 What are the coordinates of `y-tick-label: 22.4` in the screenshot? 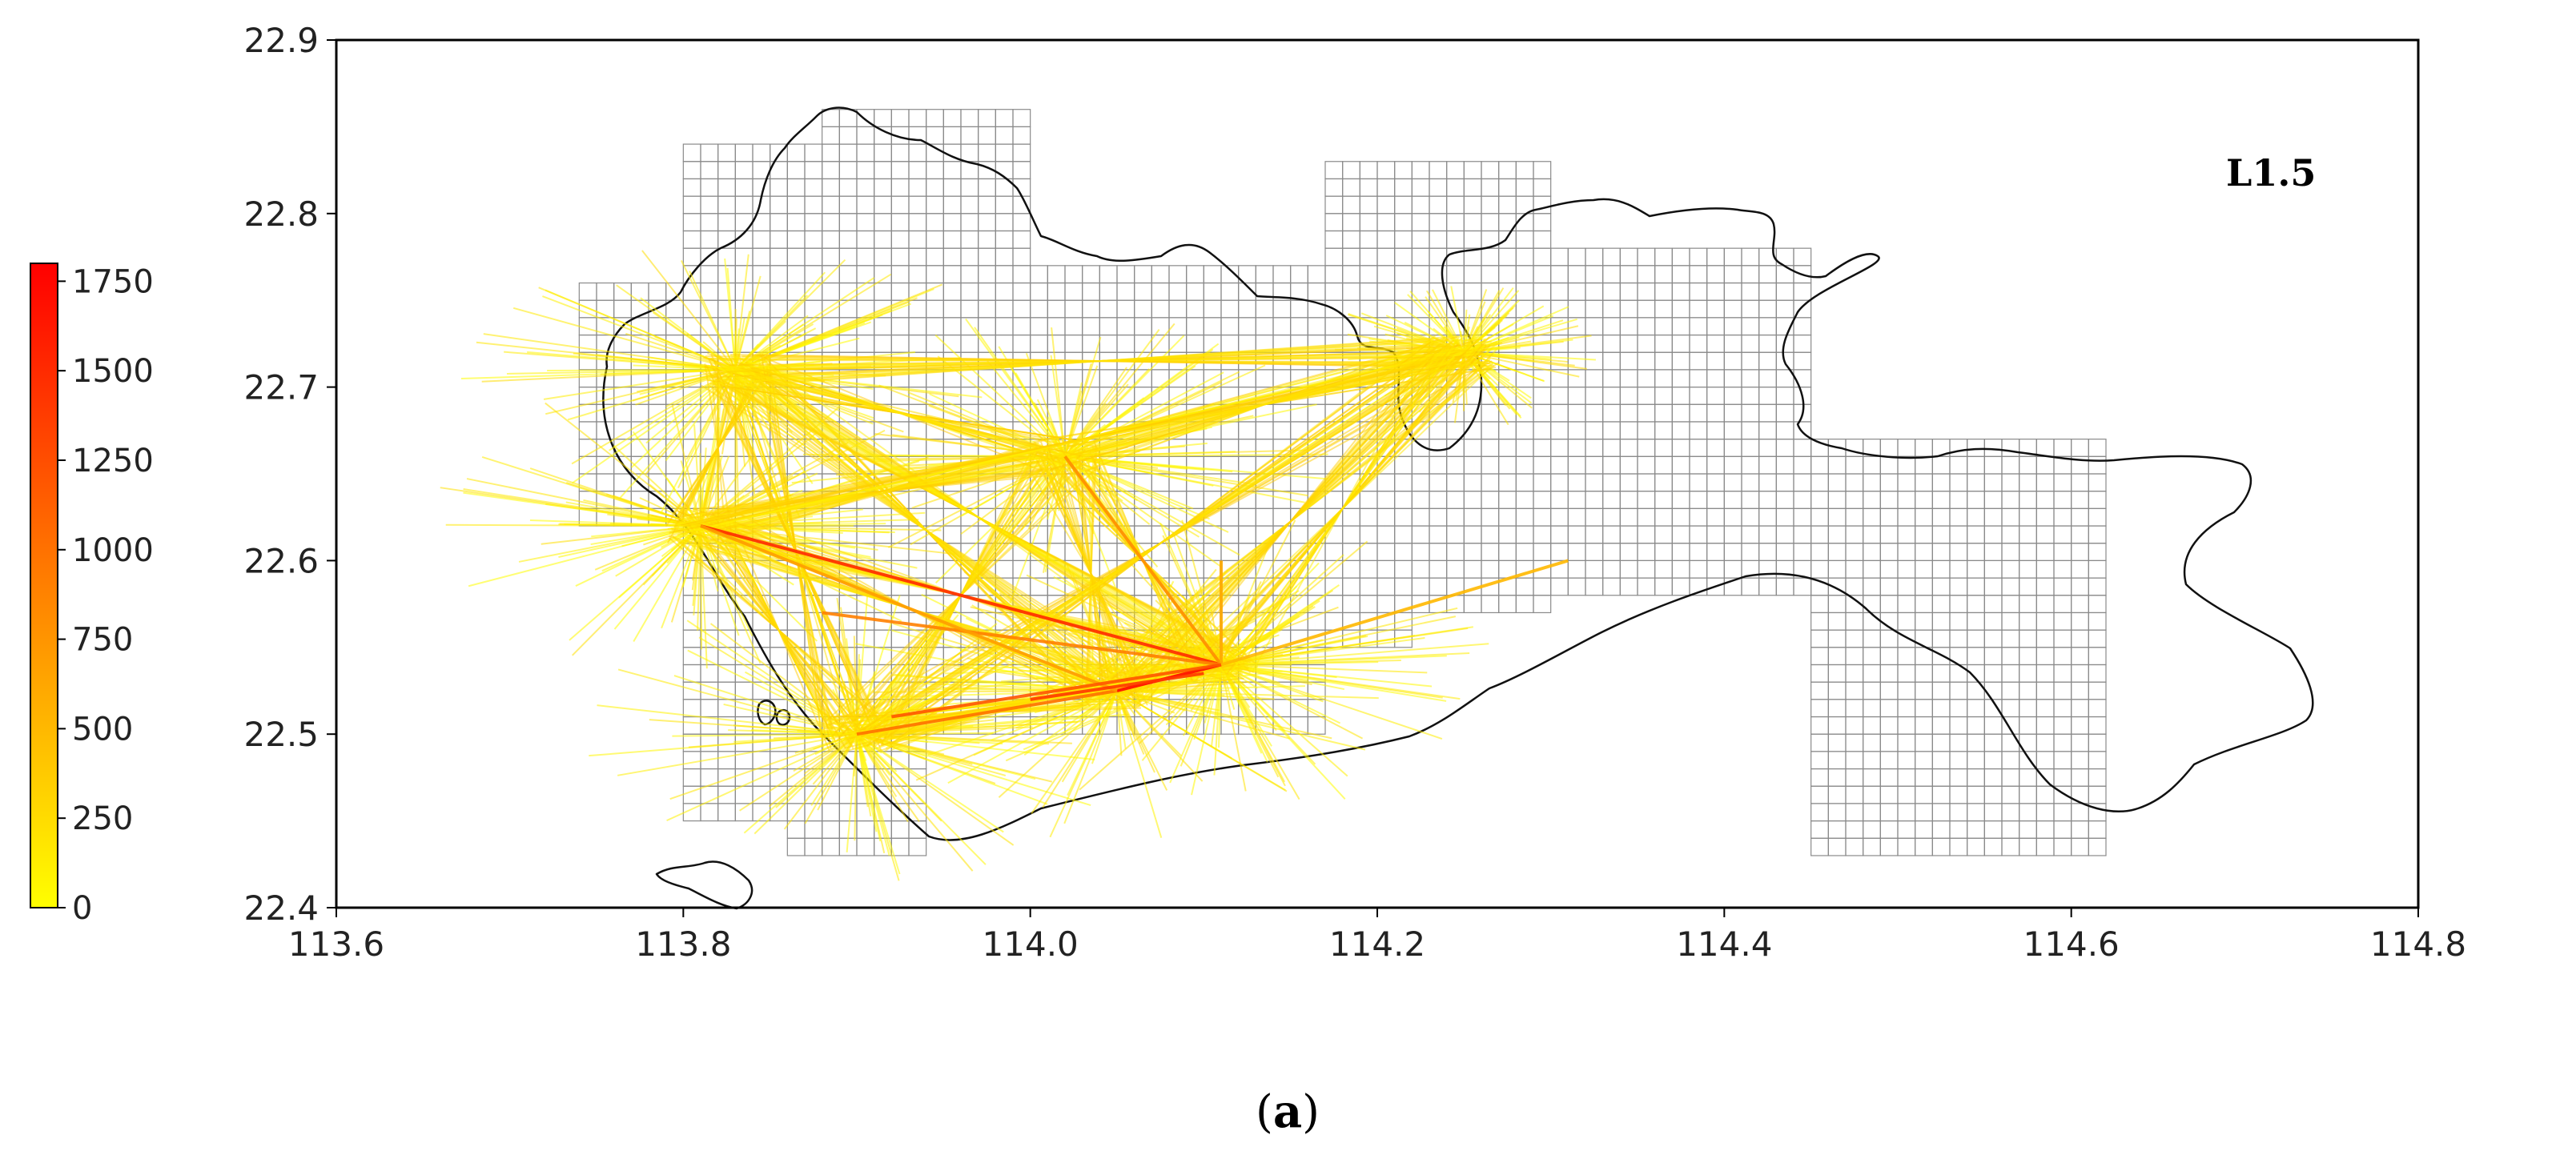 It's located at (281, 908).